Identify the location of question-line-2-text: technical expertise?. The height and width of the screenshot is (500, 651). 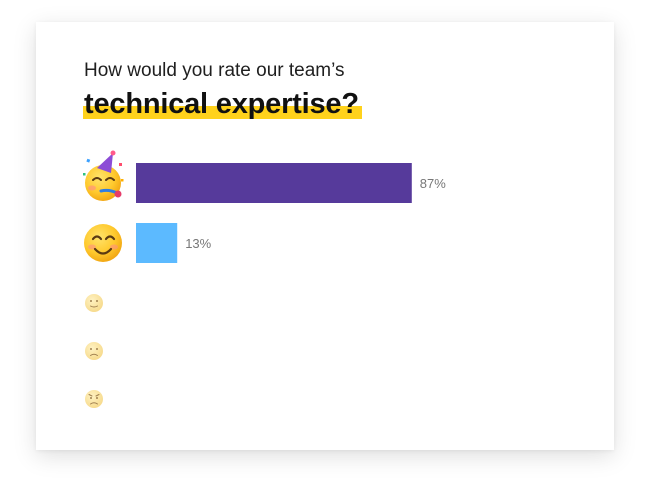
(221, 104).